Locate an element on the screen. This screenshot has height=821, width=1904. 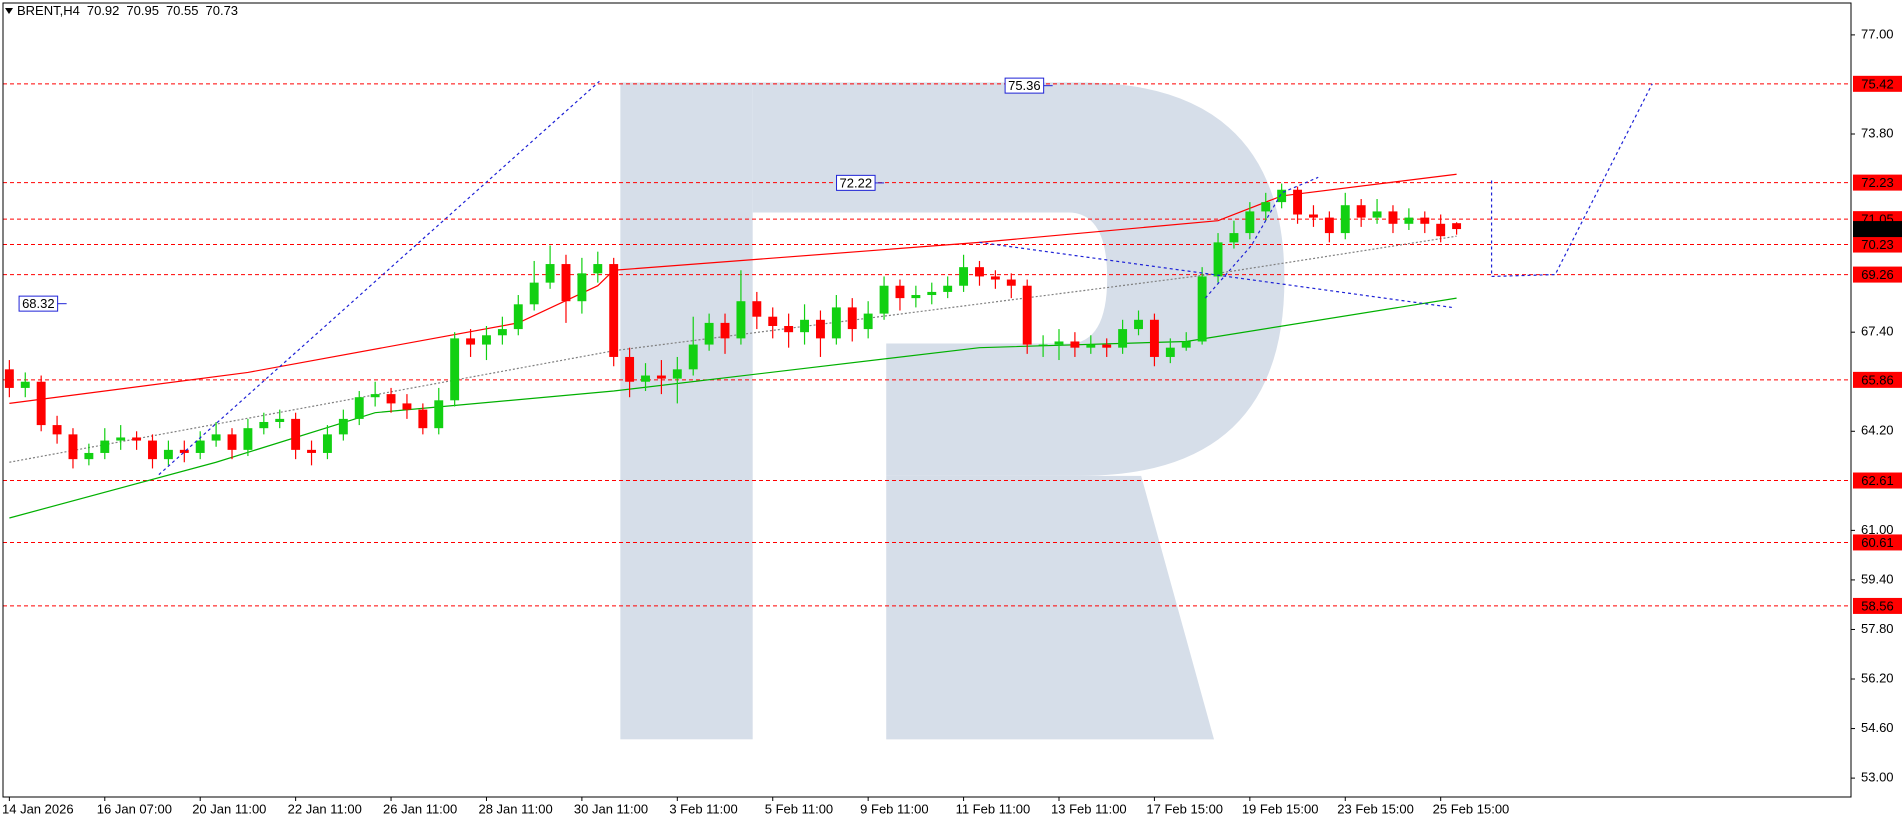
annotation-label: 68.32 is located at coordinates (38, 303).